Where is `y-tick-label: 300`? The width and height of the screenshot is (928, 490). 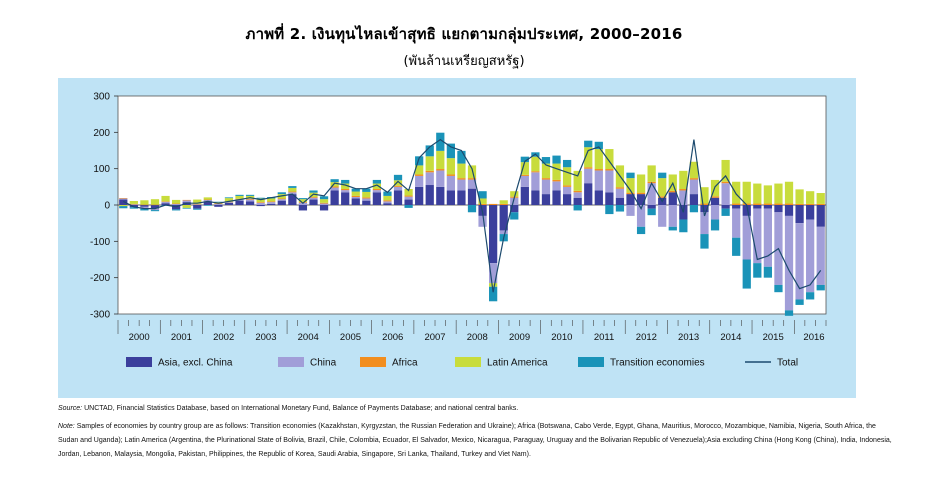 y-tick-label: 300 is located at coordinates (101, 97).